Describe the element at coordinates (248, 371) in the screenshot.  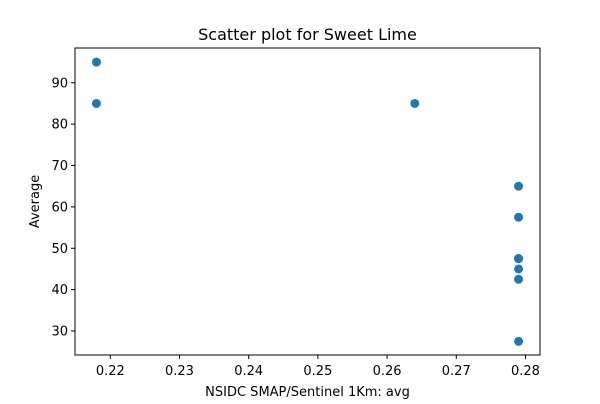
I see `x-tick-label: 0.24` at that location.